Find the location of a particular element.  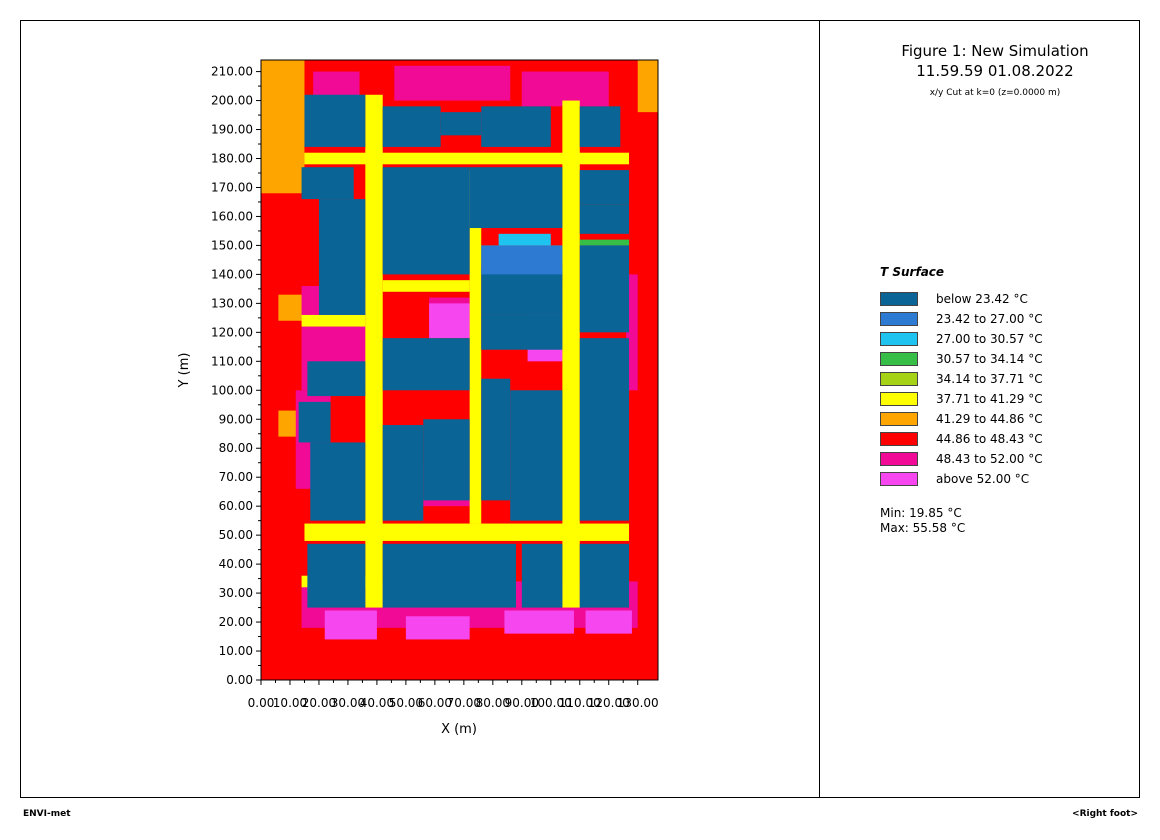

figure-title: Figure 1: New Simulation is located at coordinates (995, 51).